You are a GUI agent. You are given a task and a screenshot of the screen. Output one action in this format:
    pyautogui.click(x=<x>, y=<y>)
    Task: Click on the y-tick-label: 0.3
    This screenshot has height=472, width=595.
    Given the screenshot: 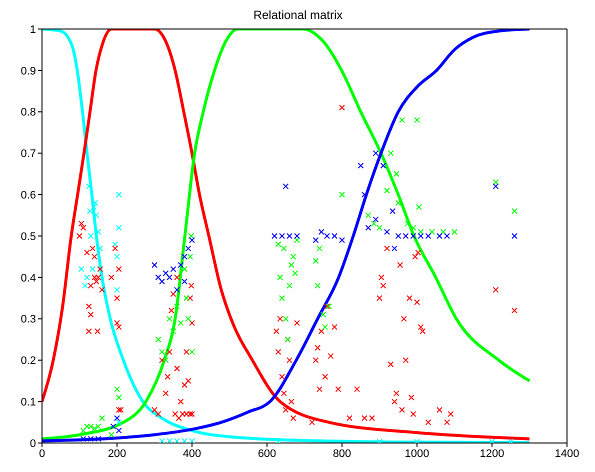 What is the action you would take?
    pyautogui.click(x=28, y=320)
    